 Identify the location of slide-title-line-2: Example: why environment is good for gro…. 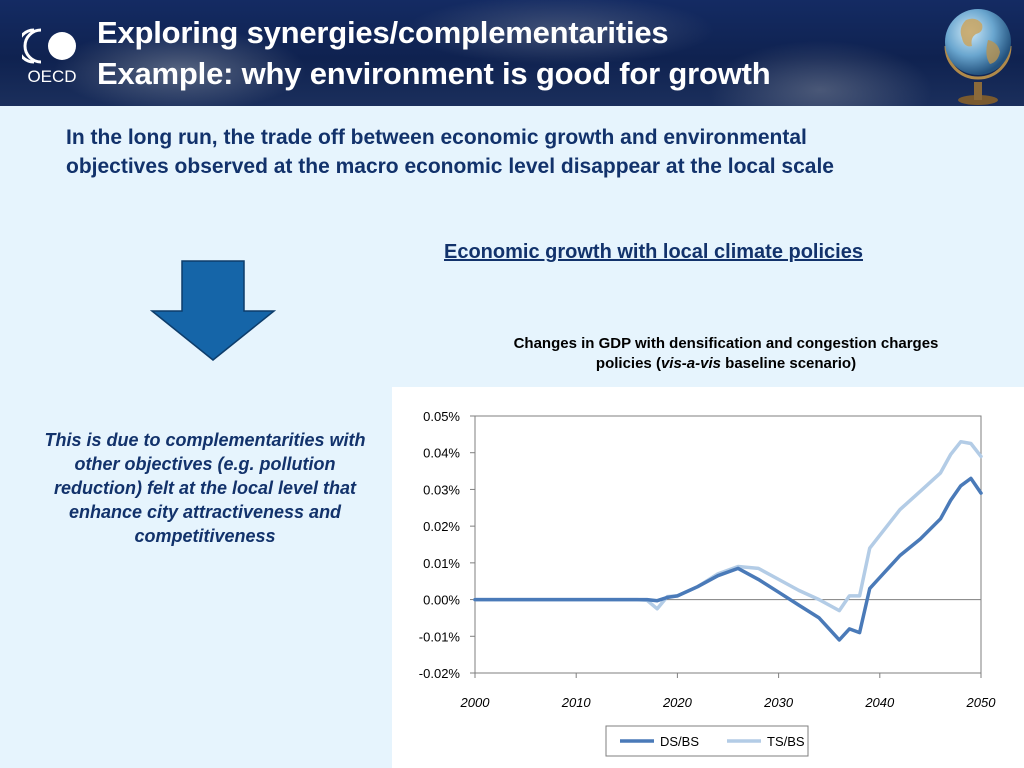
(434, 73).